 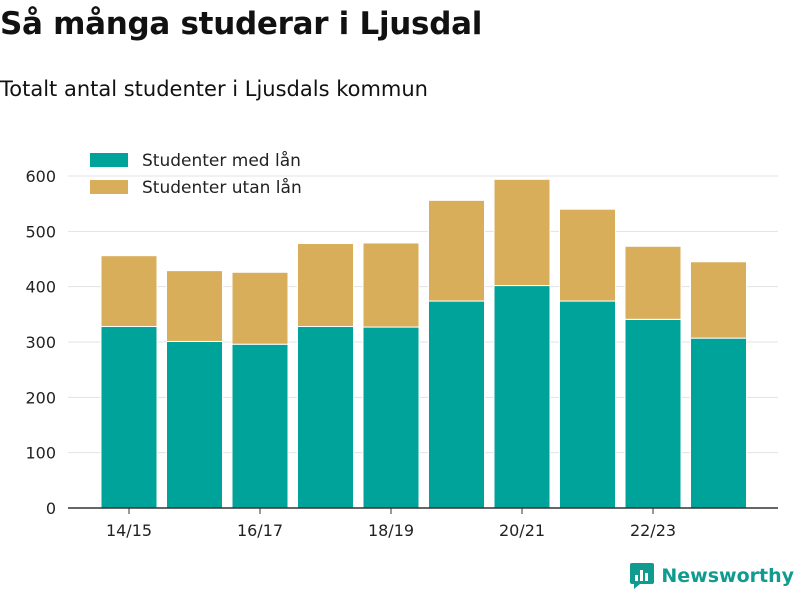 What do you see at coordinates (109, 187) in the screenshot?
I see `legend-swatch-without-loan` at bounding box center [109, 187].